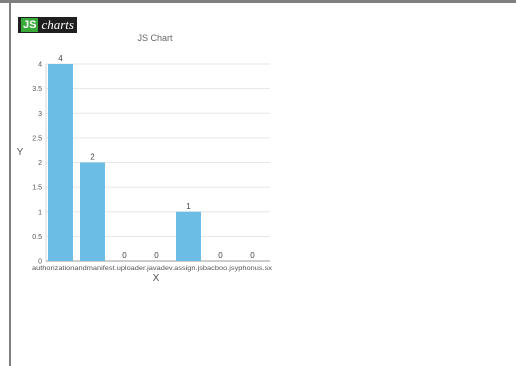  I want to click on logo-js-text: JS, so click(30, 25).